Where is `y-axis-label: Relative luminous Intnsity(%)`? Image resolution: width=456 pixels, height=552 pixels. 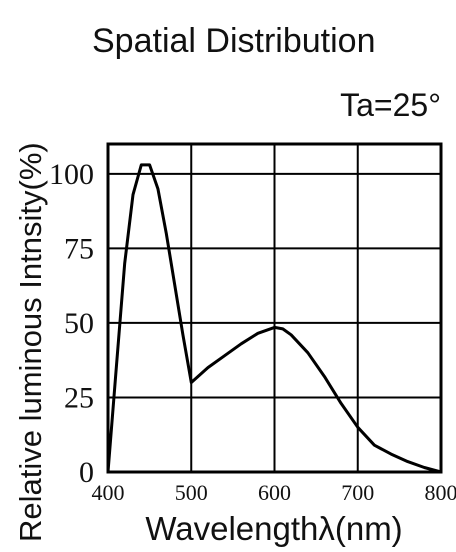 y-axis-label: Relative luminous Intnsity(%) is located at coordinates (30, 342).